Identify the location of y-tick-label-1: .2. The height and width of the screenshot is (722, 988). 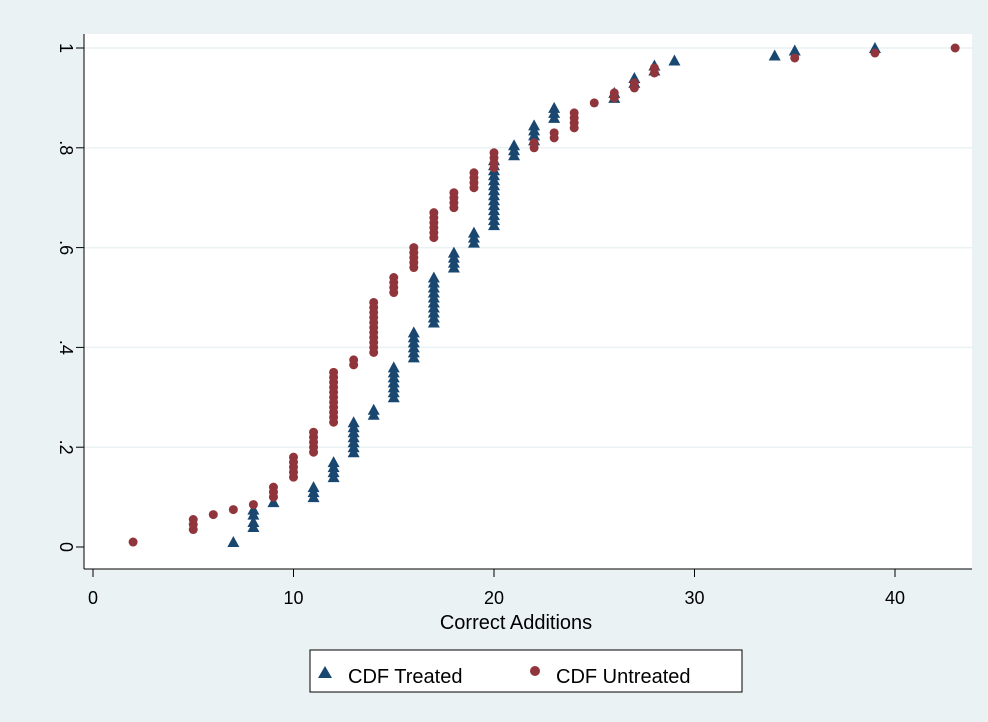
(66, 447).